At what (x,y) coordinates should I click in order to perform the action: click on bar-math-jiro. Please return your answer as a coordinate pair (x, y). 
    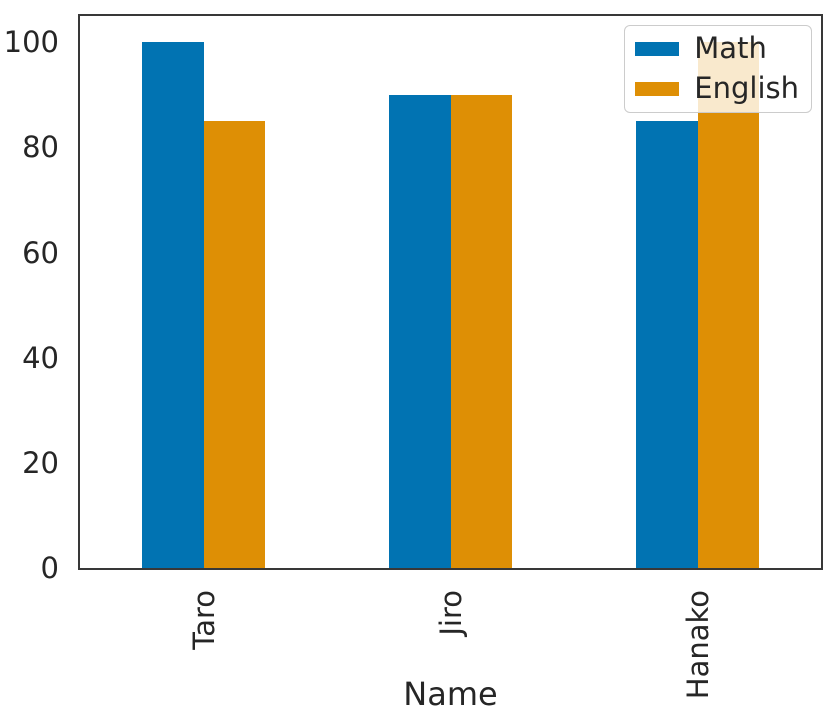
    Looking at the image, I should click on (419, 331).